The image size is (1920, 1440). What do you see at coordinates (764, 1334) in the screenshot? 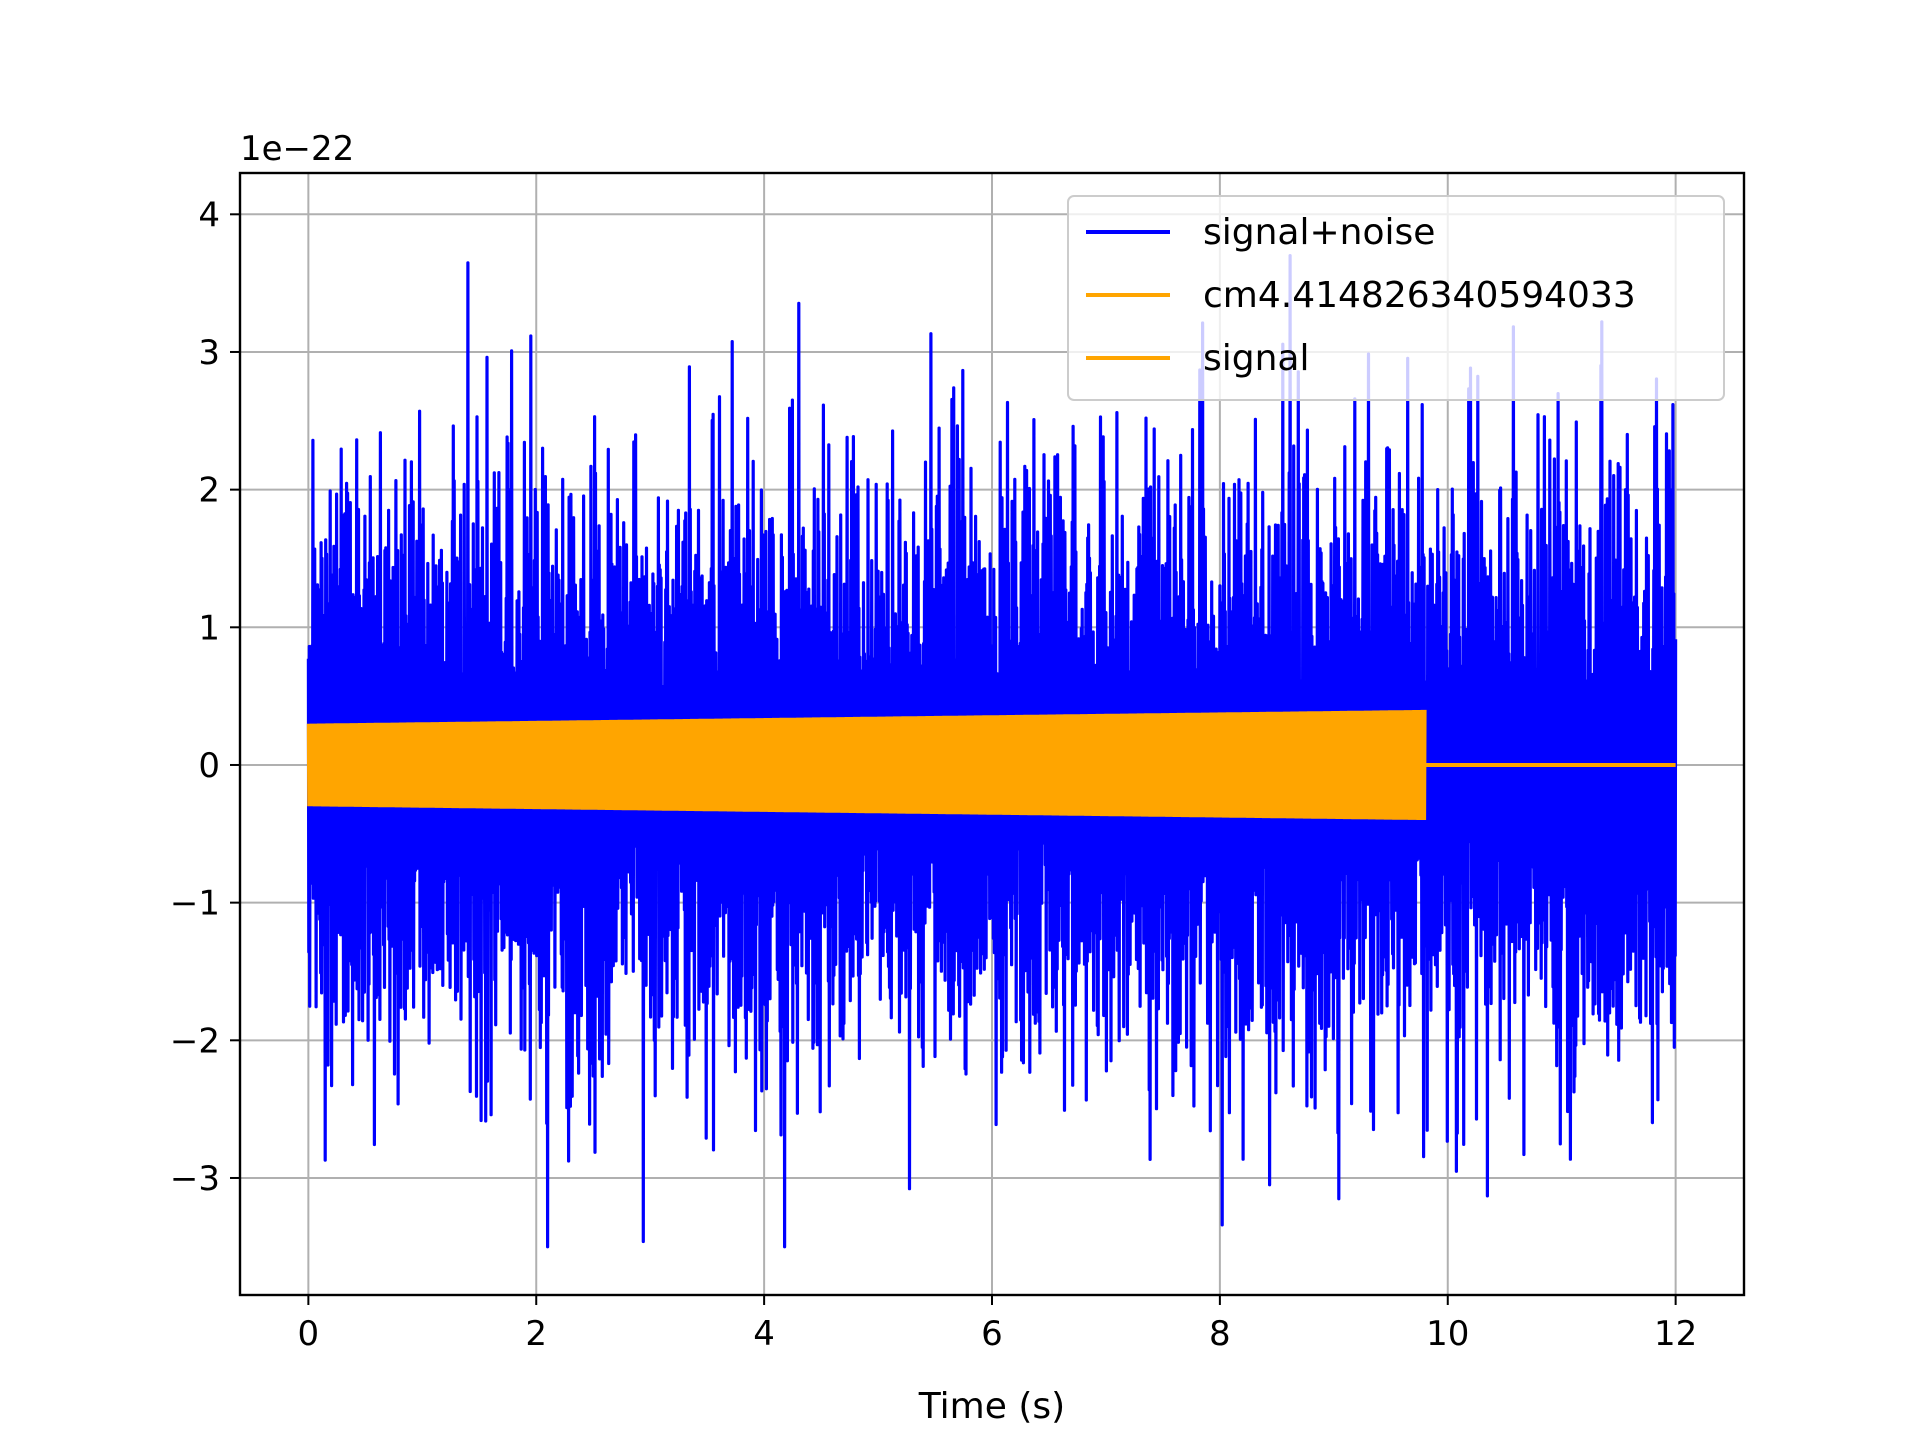
I see `x-tick-label: 4` at bounding box center [764, 1334].